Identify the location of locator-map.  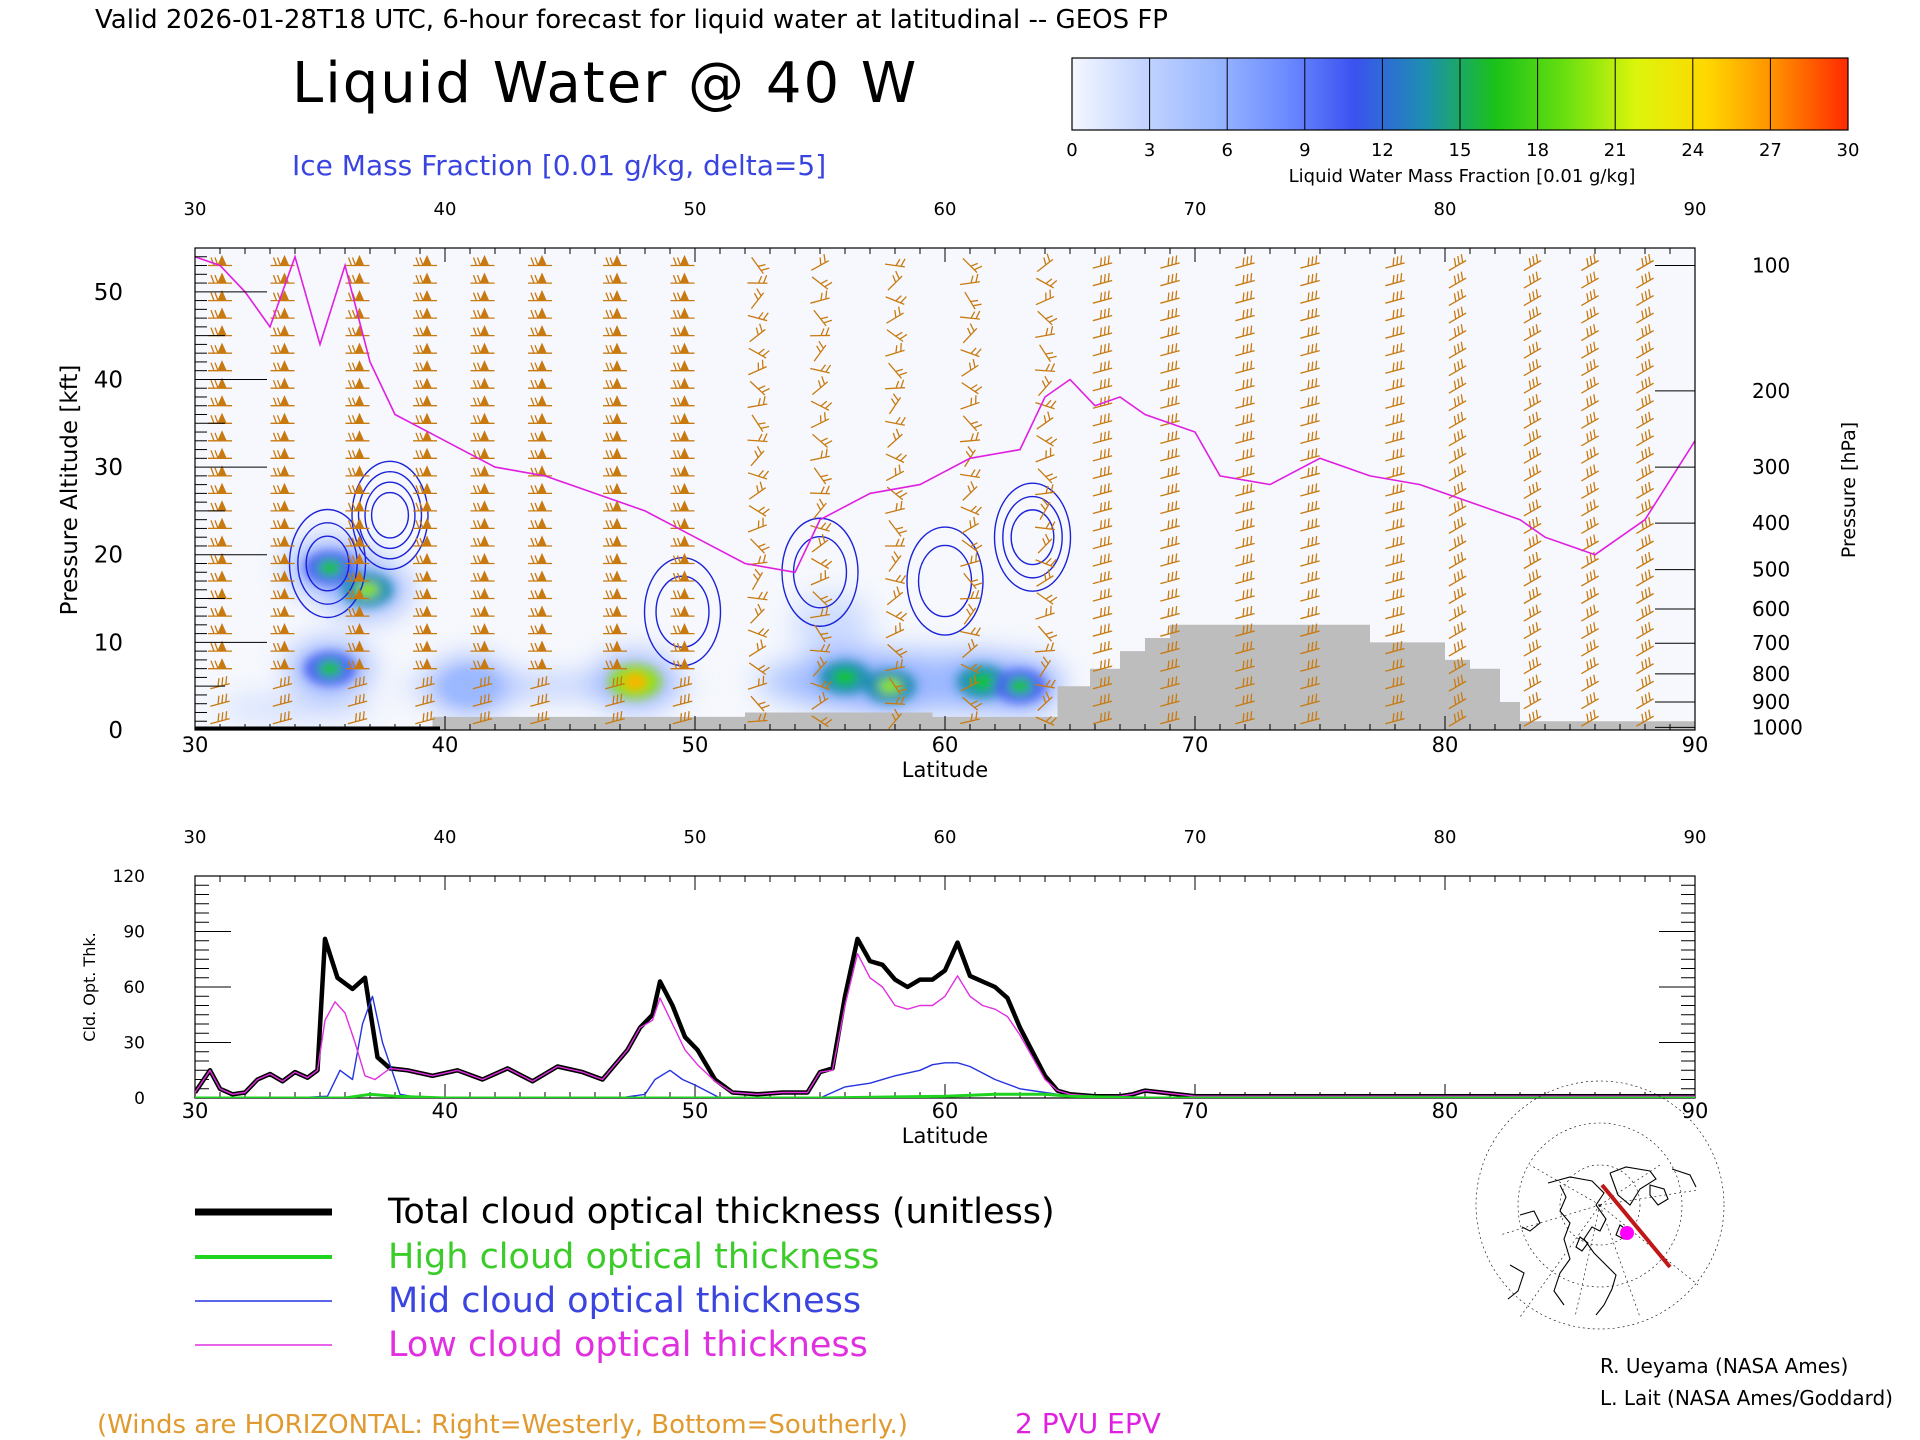
(1600, 1205).